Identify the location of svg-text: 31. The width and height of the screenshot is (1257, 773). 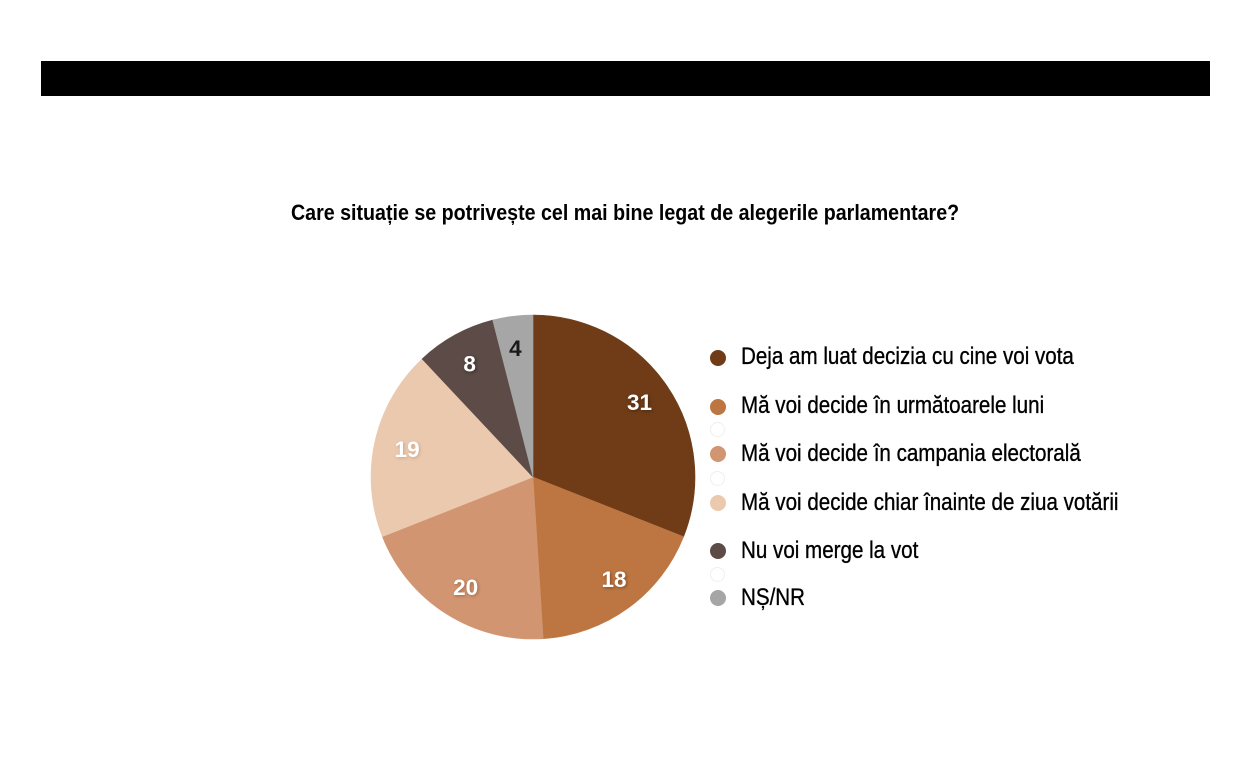
(639, 402).